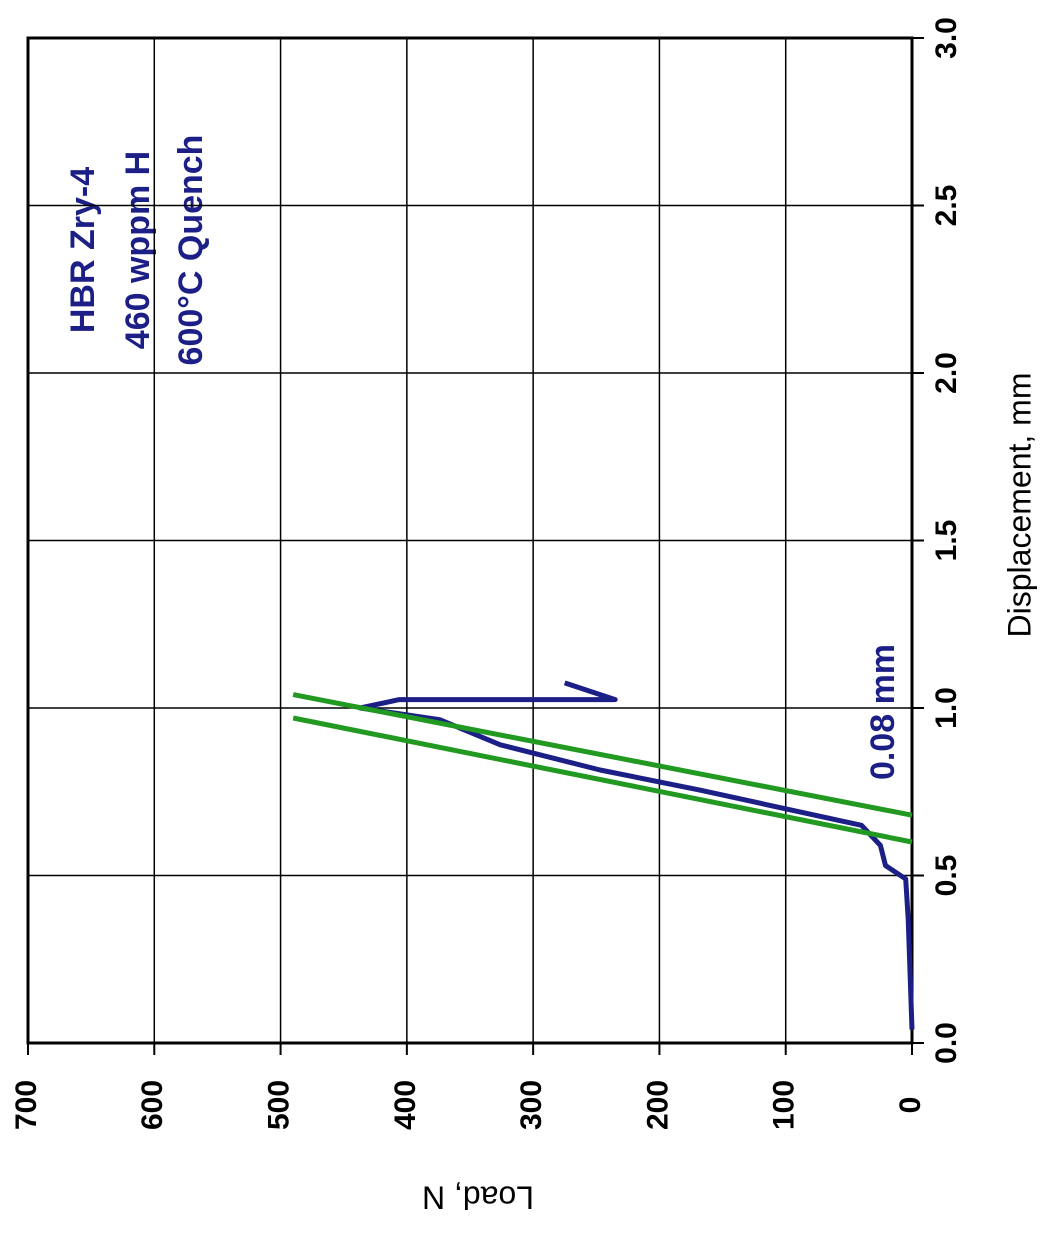 The height and width of the screenshot is (1241, 1045). Describe the element at coordinates (946, 1043) in the screenshot. I see `x-tick-label: 0.0` at that location.